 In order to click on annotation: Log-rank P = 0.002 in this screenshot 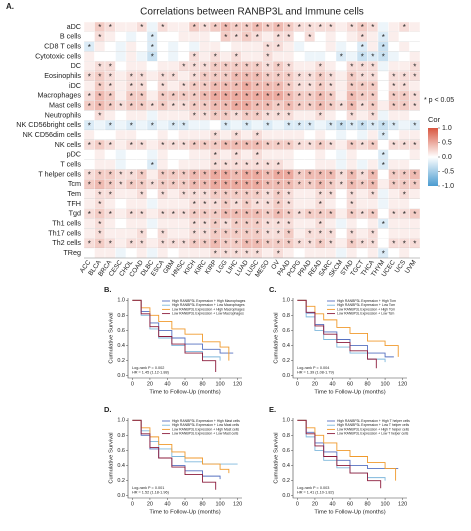, I will do `click(148, 368)`.